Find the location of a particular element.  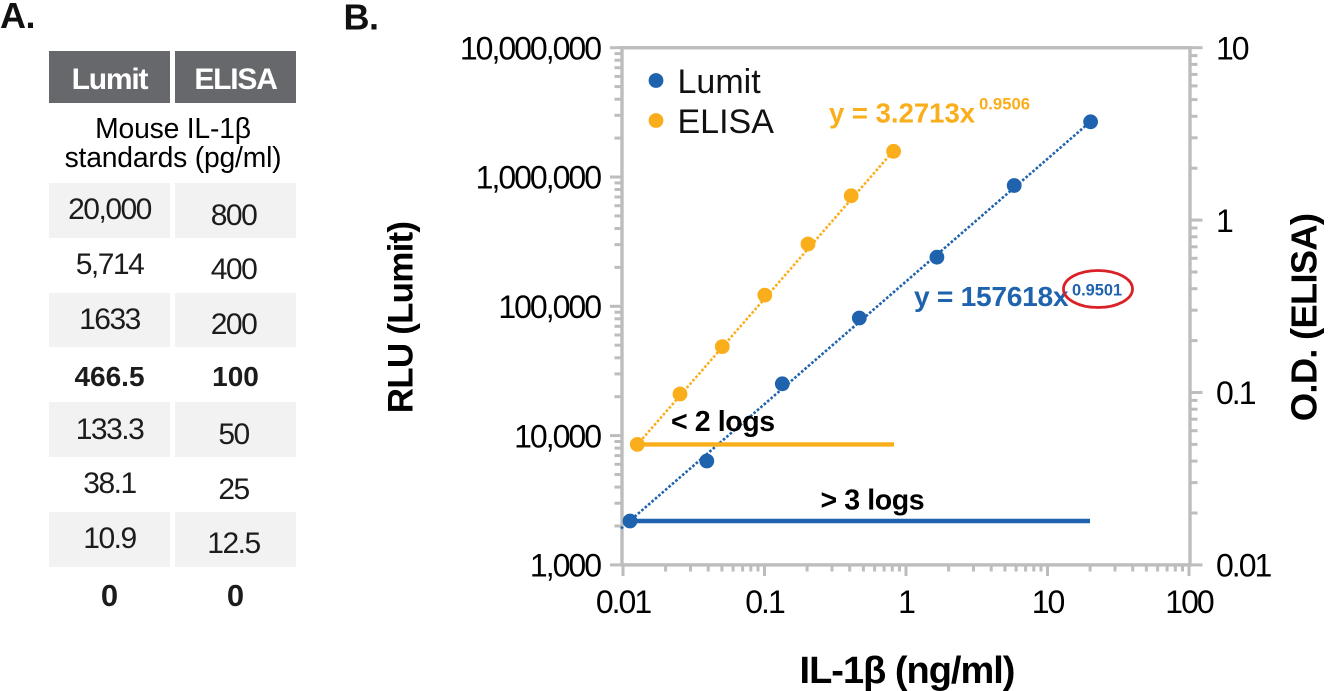

svg-text: y = 3.2713x is located at coordinates (902, 113).